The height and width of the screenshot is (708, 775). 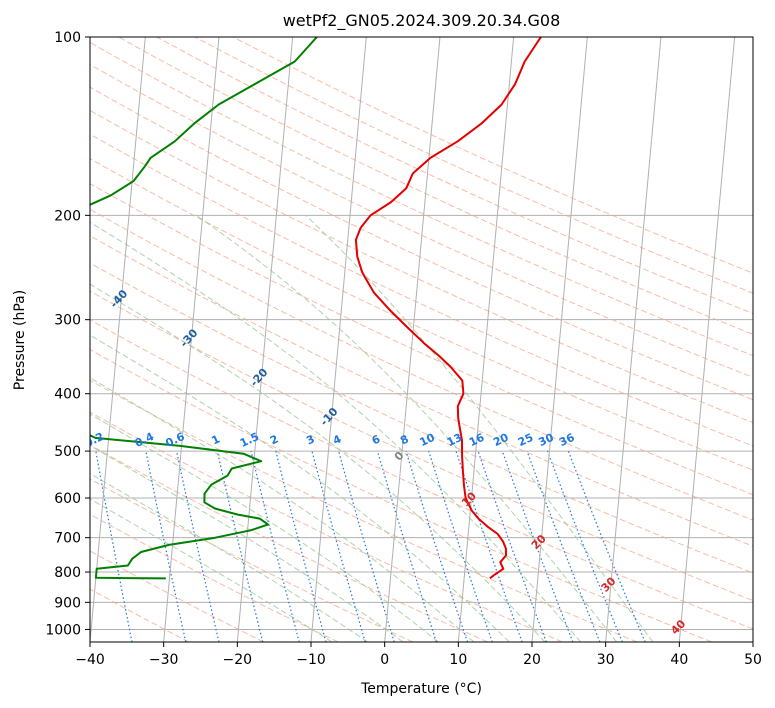 I want to click on x-tick-label: 10, so click(x=458, y=660).